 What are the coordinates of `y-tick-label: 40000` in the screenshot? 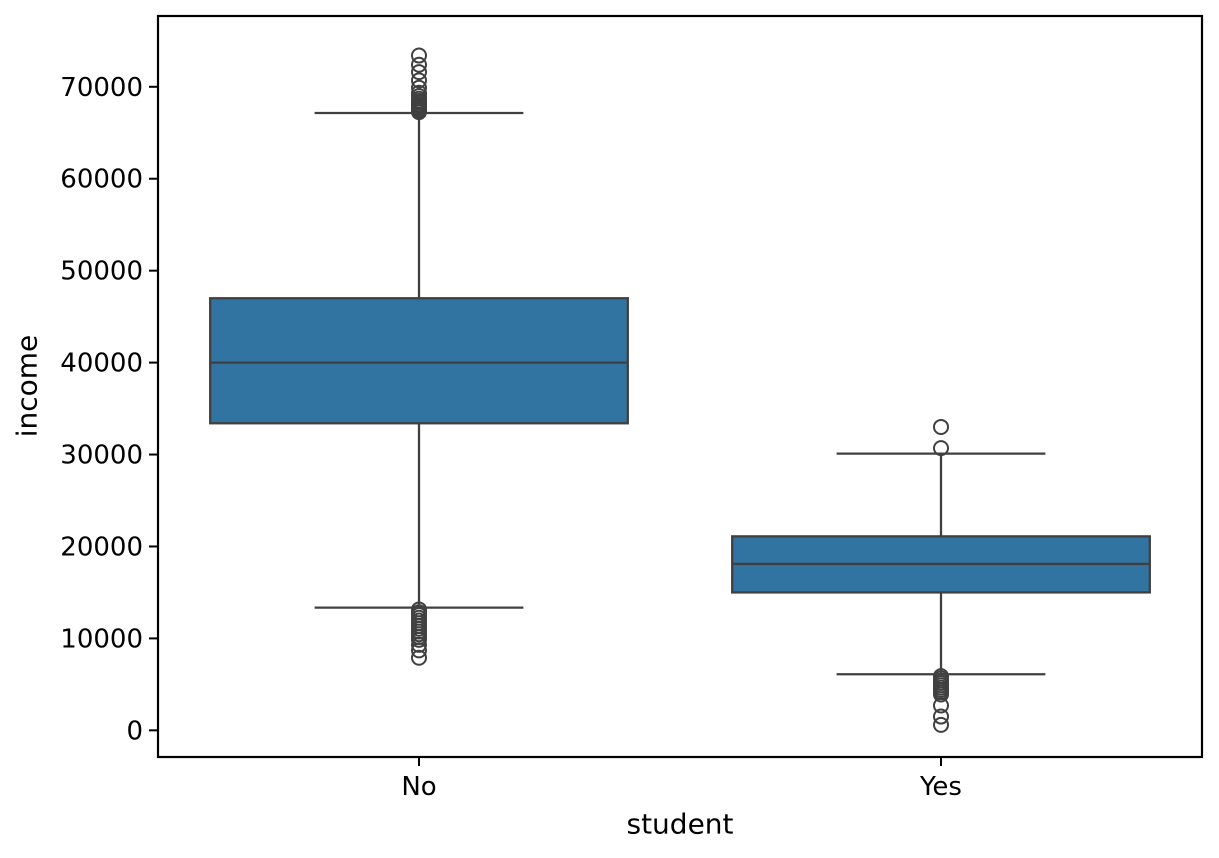 It's located at (101, 364).